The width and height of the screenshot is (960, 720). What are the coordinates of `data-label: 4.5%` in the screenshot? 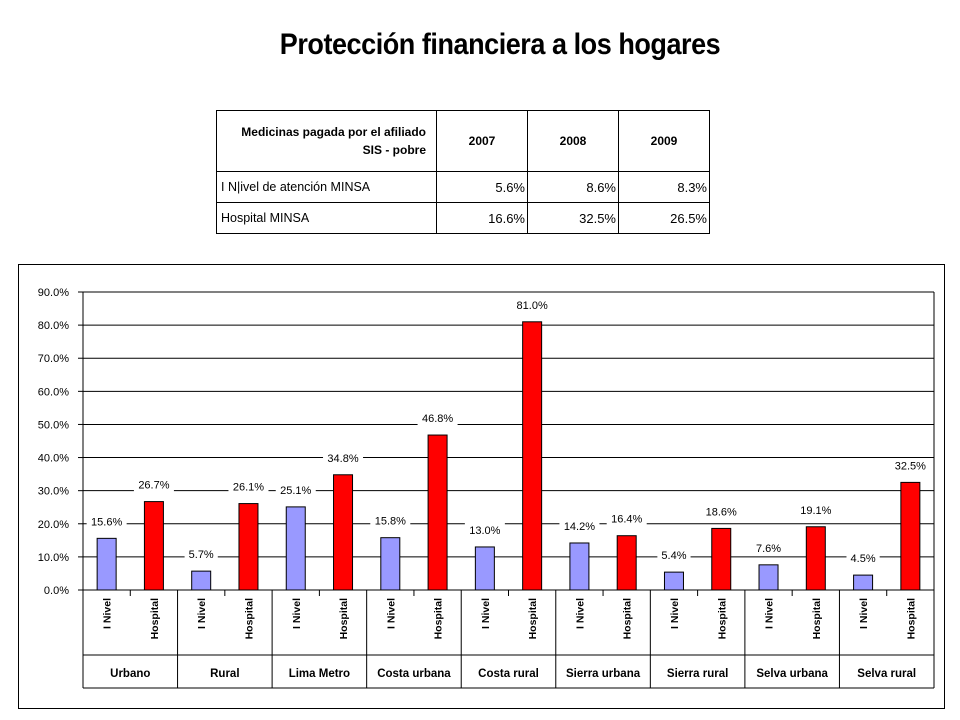 It's located at (863, 559).